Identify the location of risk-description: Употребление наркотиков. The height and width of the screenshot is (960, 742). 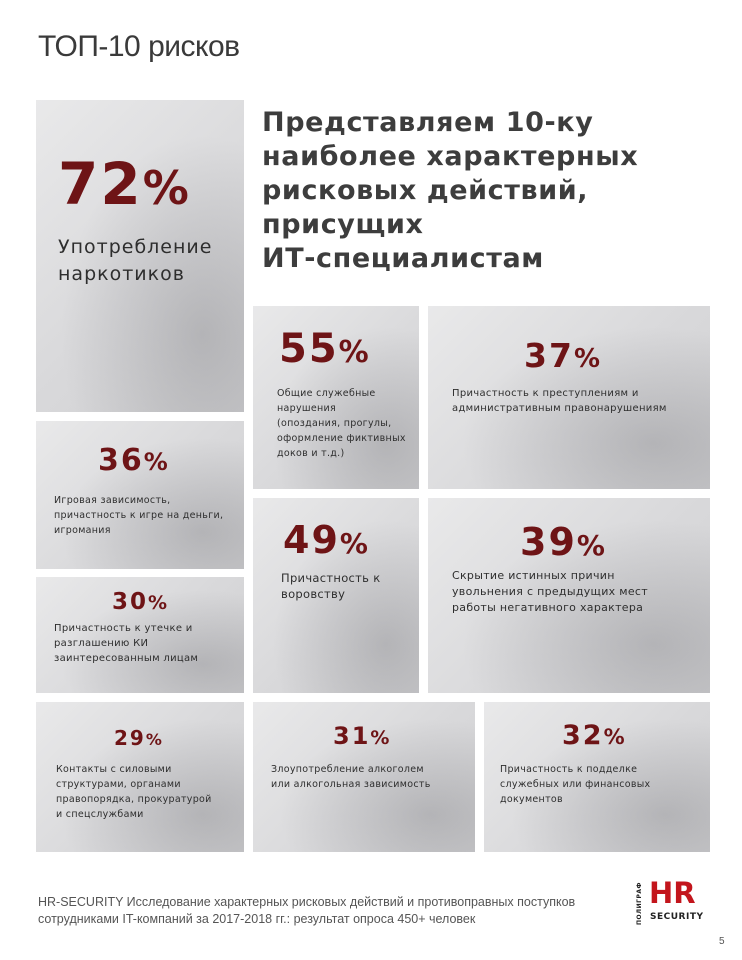
(135, 260).